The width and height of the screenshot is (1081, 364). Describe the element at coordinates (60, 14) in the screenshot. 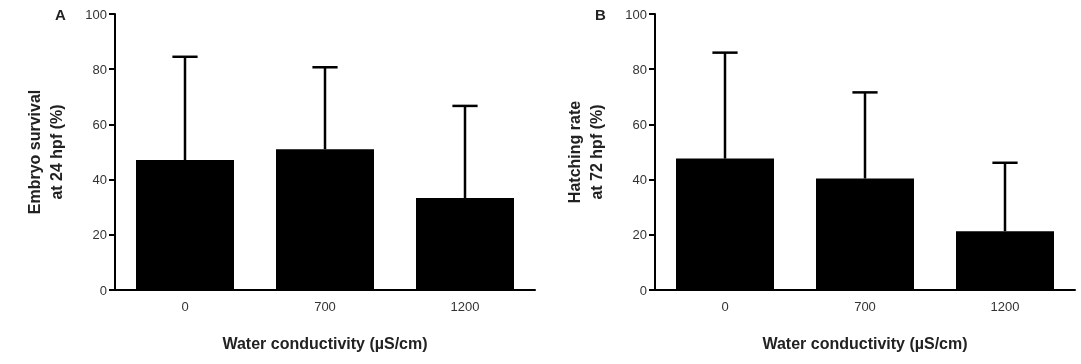

I see `chart-title: A` at that location.